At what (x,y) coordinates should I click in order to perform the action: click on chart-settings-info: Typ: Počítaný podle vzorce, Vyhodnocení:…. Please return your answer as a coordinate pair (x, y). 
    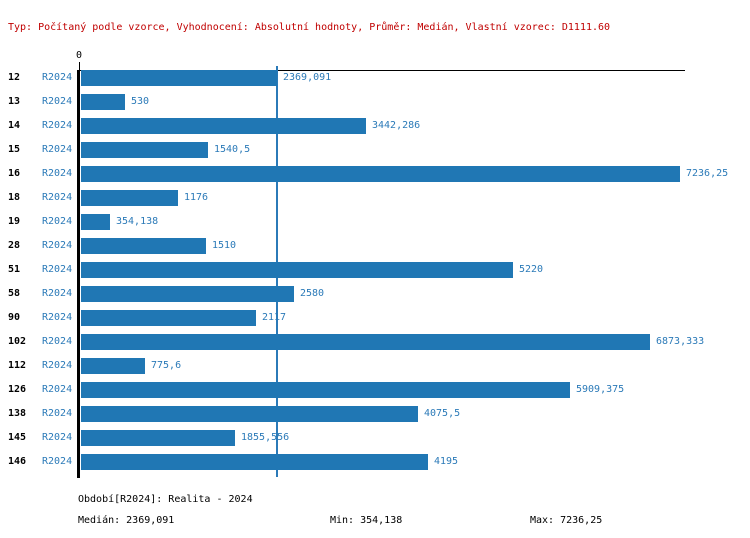
    Looking at the image, I should click on (309, 27).